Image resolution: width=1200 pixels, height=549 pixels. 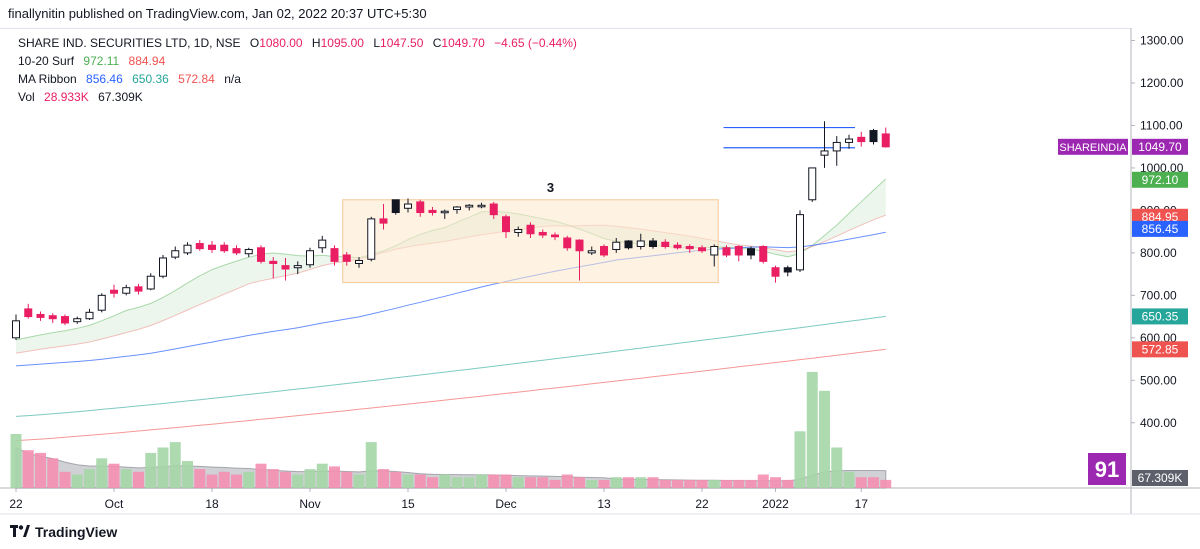 I want to click on ribbon-value-2: 650.36, so click(x=150, y=79).